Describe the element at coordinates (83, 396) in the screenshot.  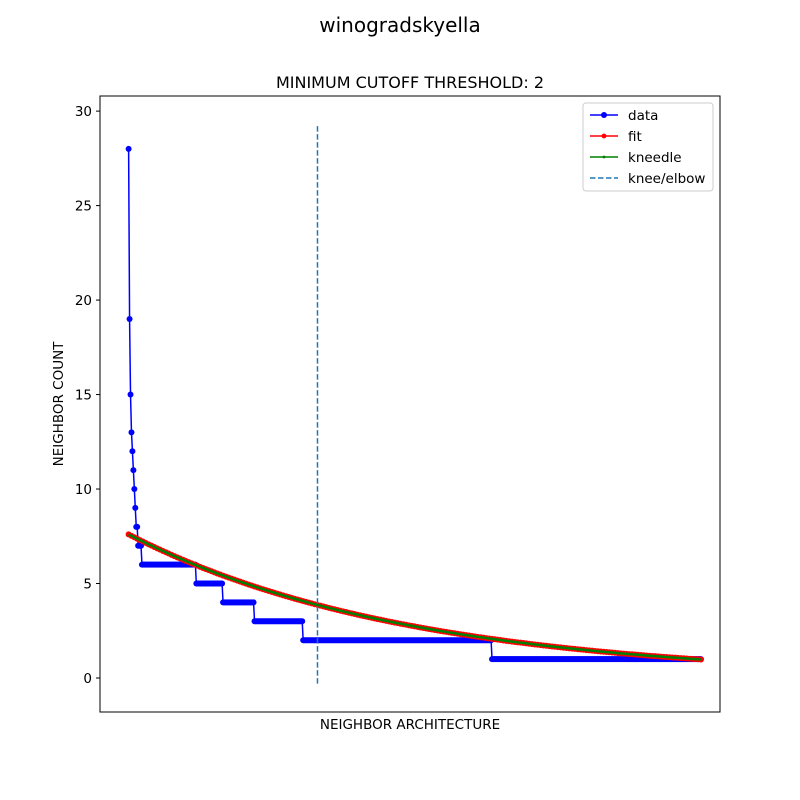
I see `y-tick-label: 15` at that location.